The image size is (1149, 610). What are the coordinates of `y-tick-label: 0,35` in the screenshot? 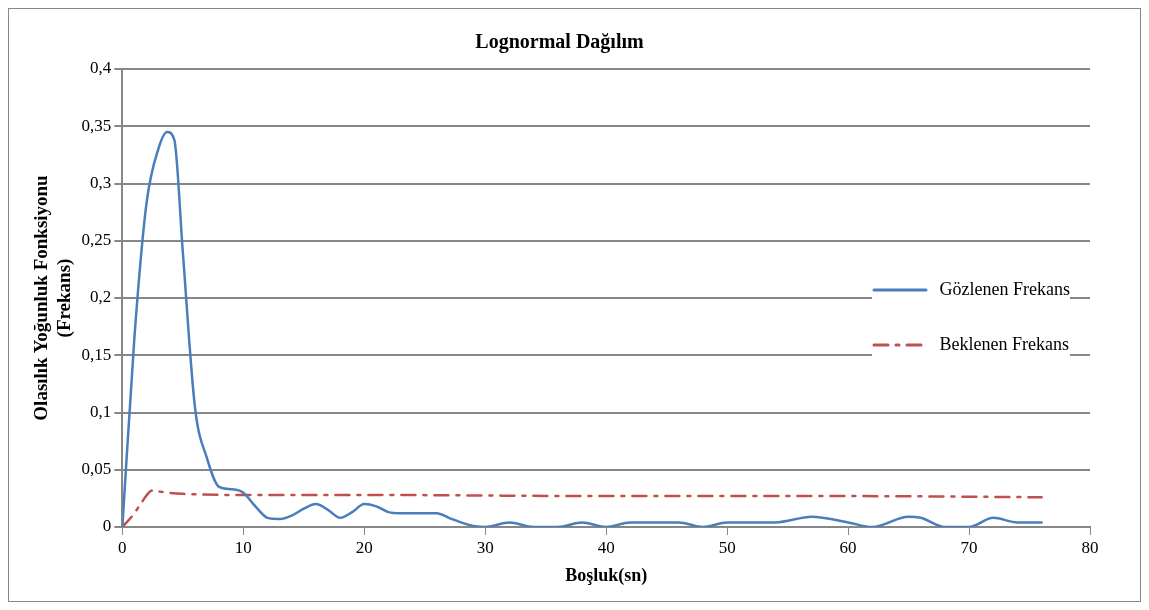 It's located at (96, 125).